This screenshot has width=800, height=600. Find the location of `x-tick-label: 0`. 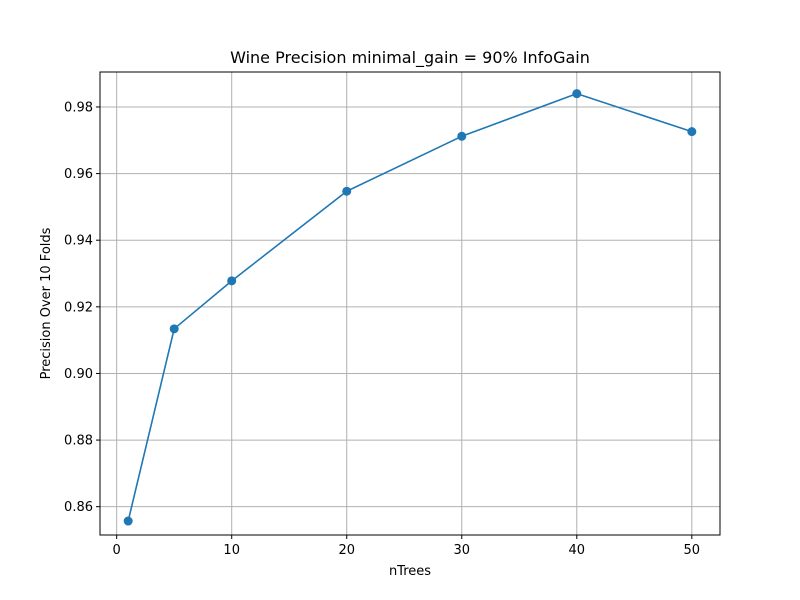

x-tick-label: 0 is located at coordinates (117, 550).